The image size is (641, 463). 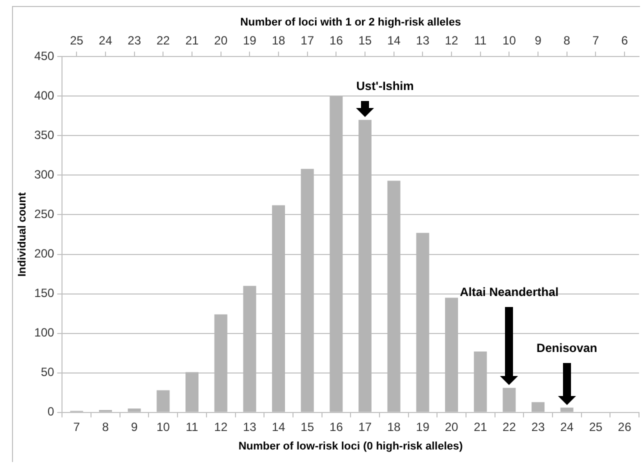 What do you see at coordinates (423, 427) in the screenshot?
I see `x-tick-label: 19` at bounding box center [423, 427].